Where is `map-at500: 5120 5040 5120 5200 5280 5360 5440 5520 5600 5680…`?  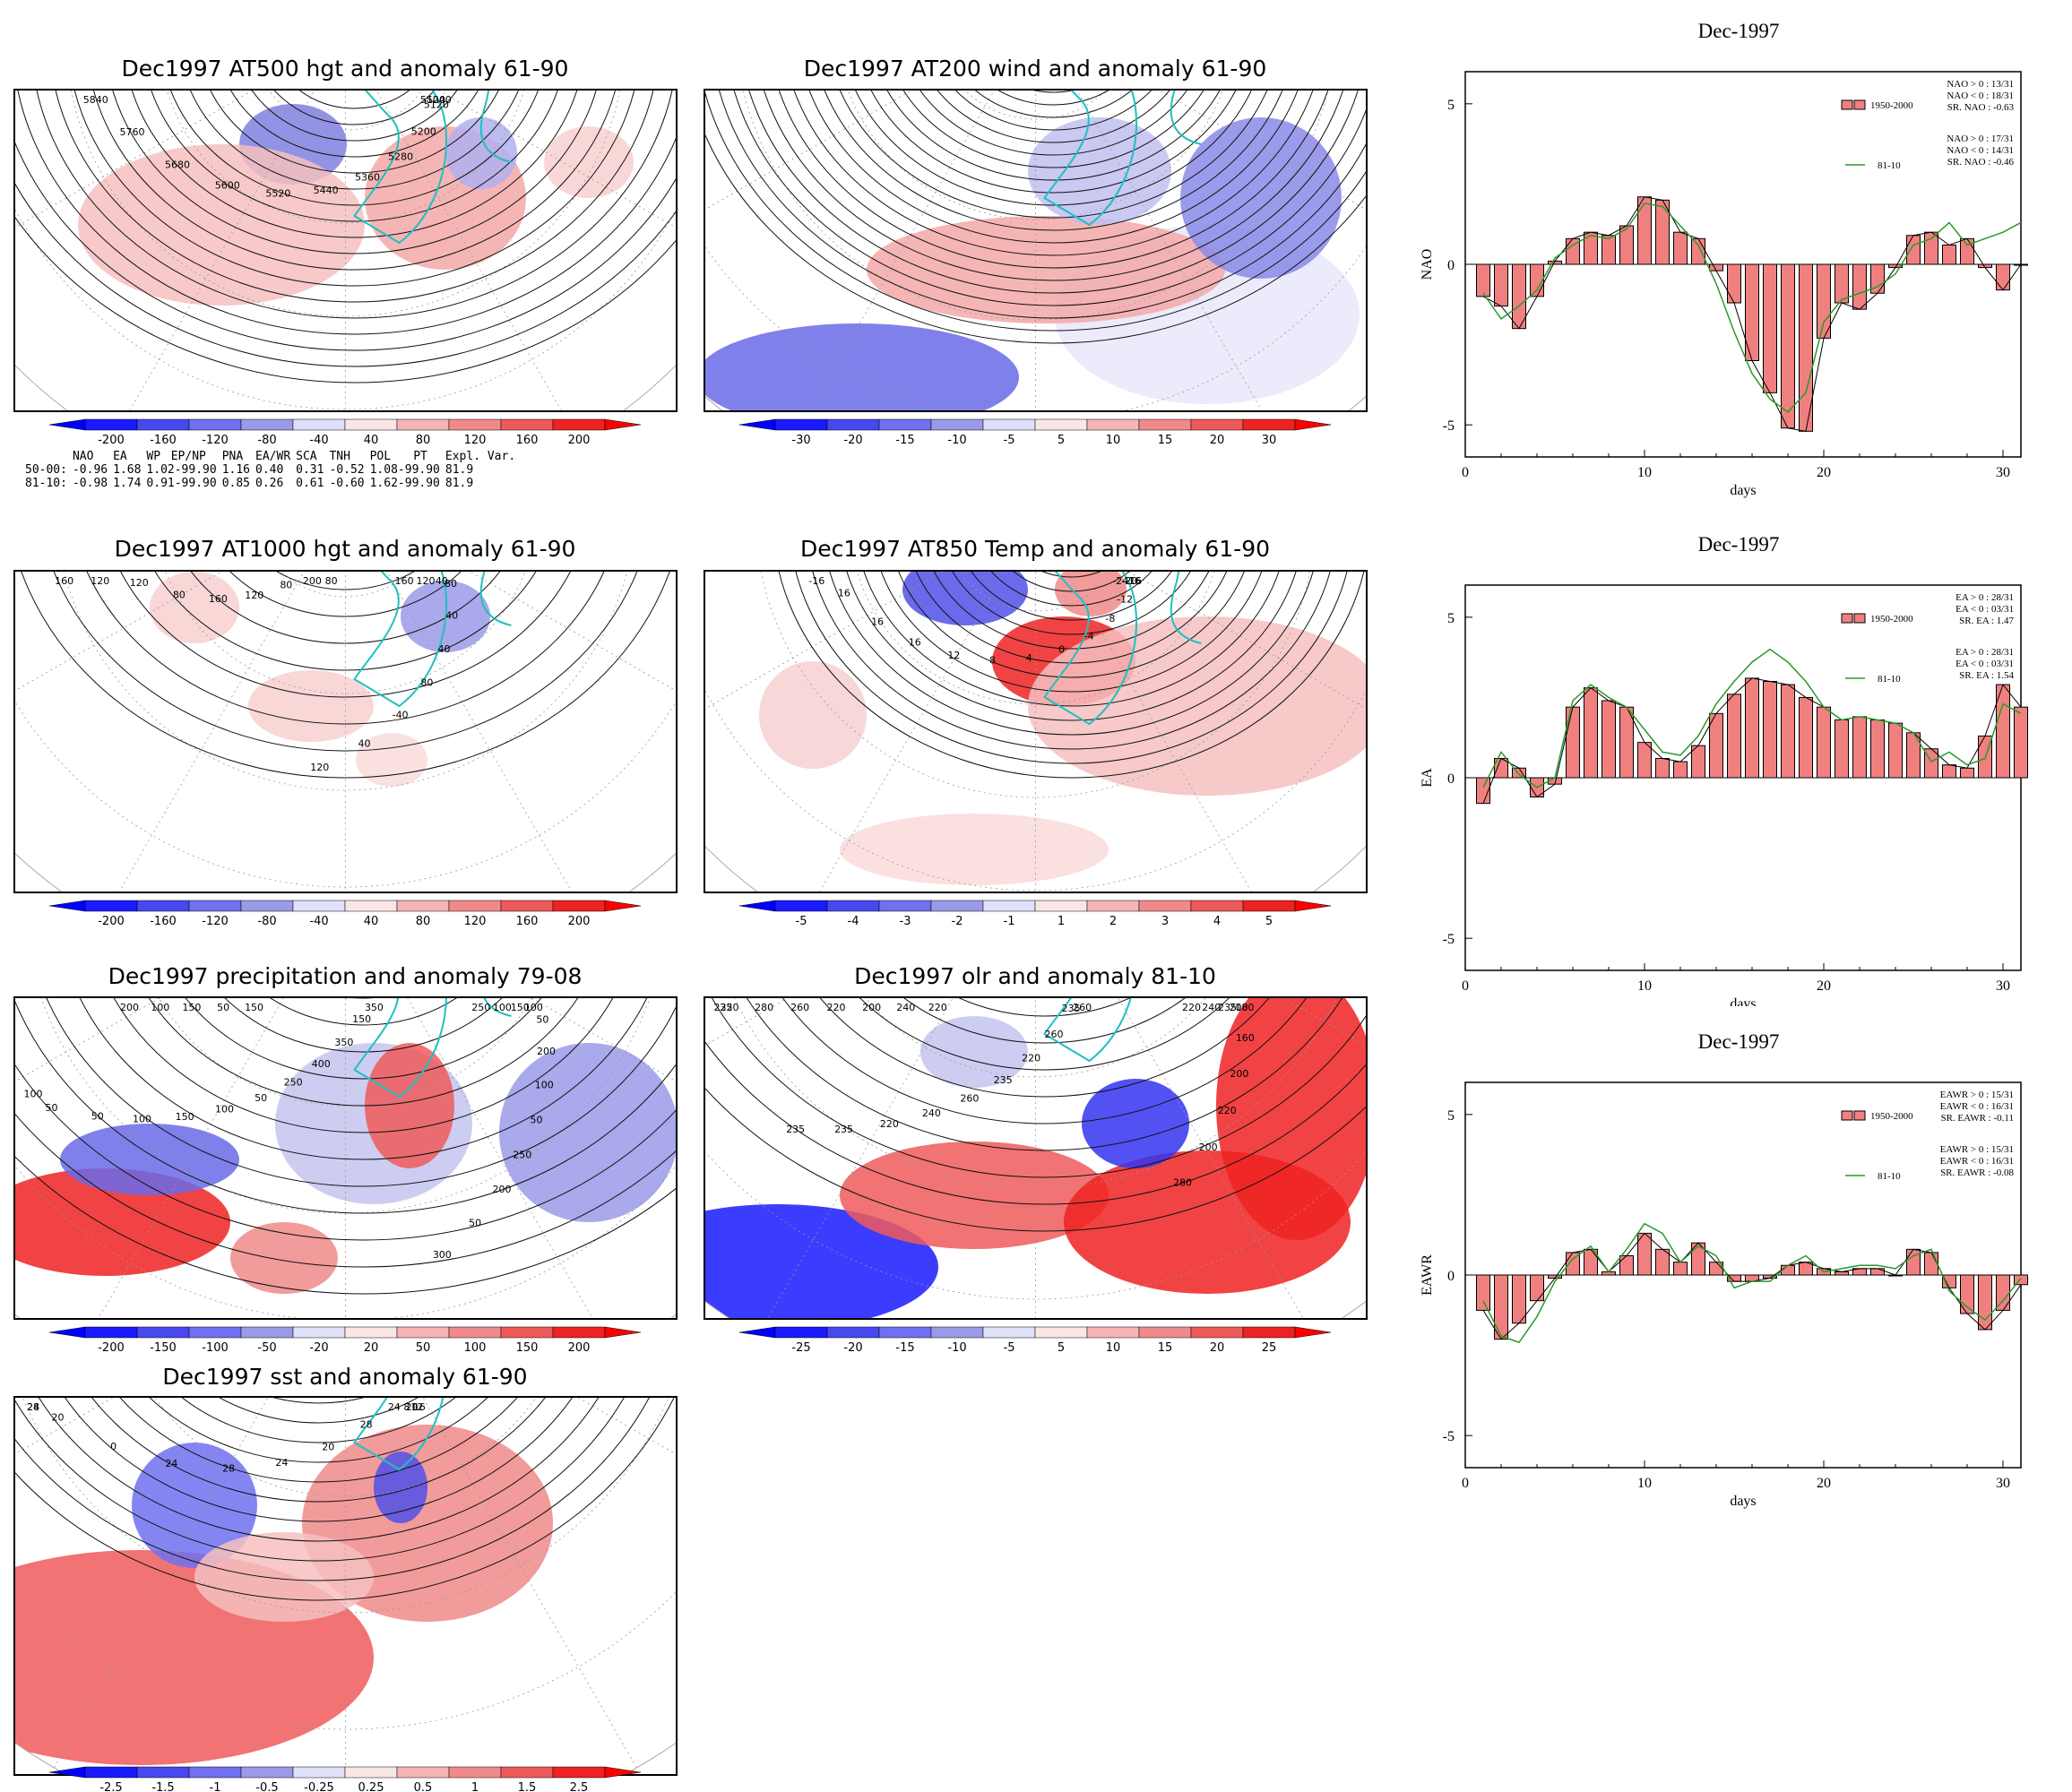 map-at500: 5120 5040 5120 5200 5280 5360 5440 5520 5600 5680… is located at coordinates (345, 251).